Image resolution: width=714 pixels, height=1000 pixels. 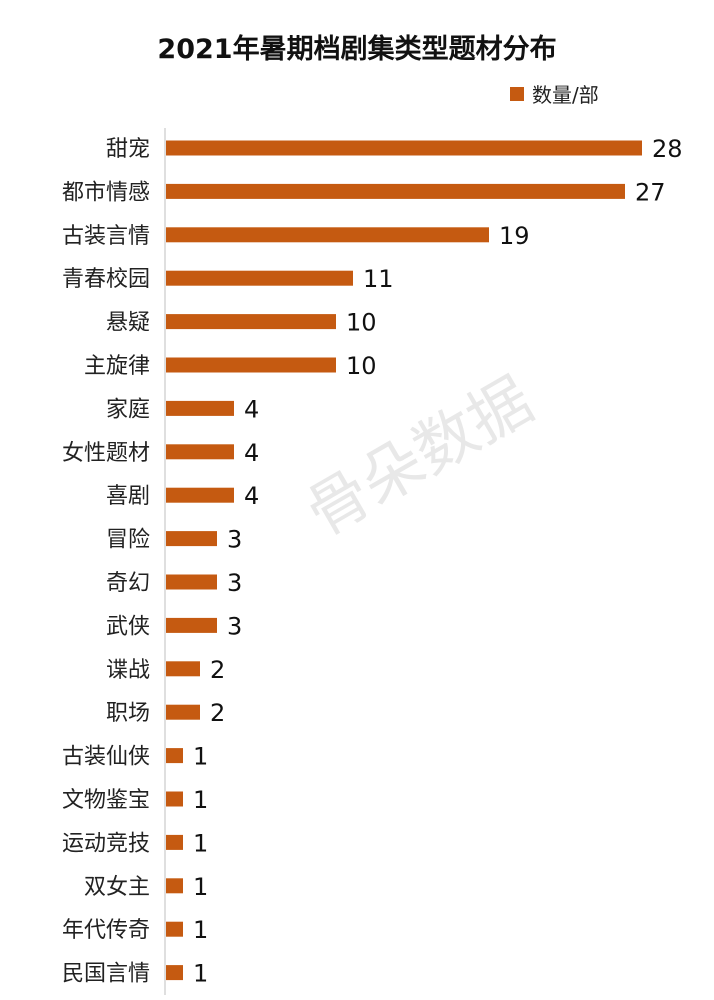 What do you see at coordinates (106, 279) in the screenshot?
I see `category-label: 青春校园` at bounding box center [106, 279].